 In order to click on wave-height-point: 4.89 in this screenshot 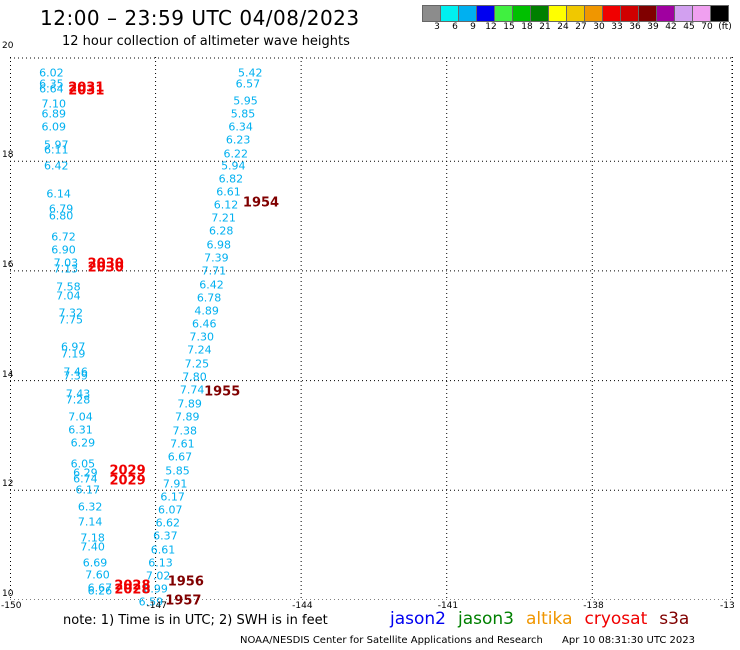, I will do `click(206, 311)`.